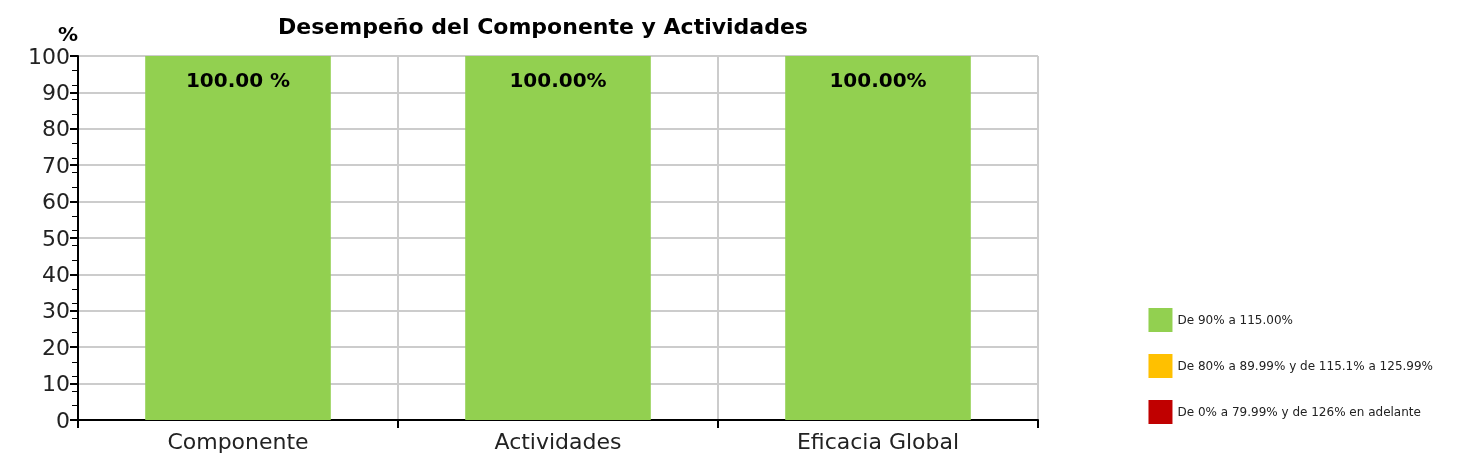  I want to click on x-tick-label: Eficacia Global, so click(878, 441).